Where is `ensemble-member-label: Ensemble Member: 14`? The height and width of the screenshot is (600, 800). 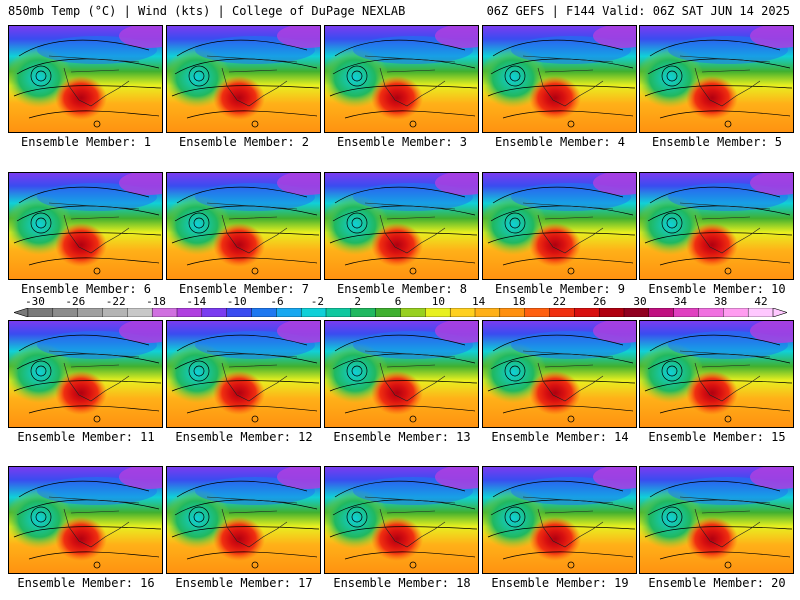 ensemble-member-label: Ensemble Member: 14 is located at coordinates (560, 437).